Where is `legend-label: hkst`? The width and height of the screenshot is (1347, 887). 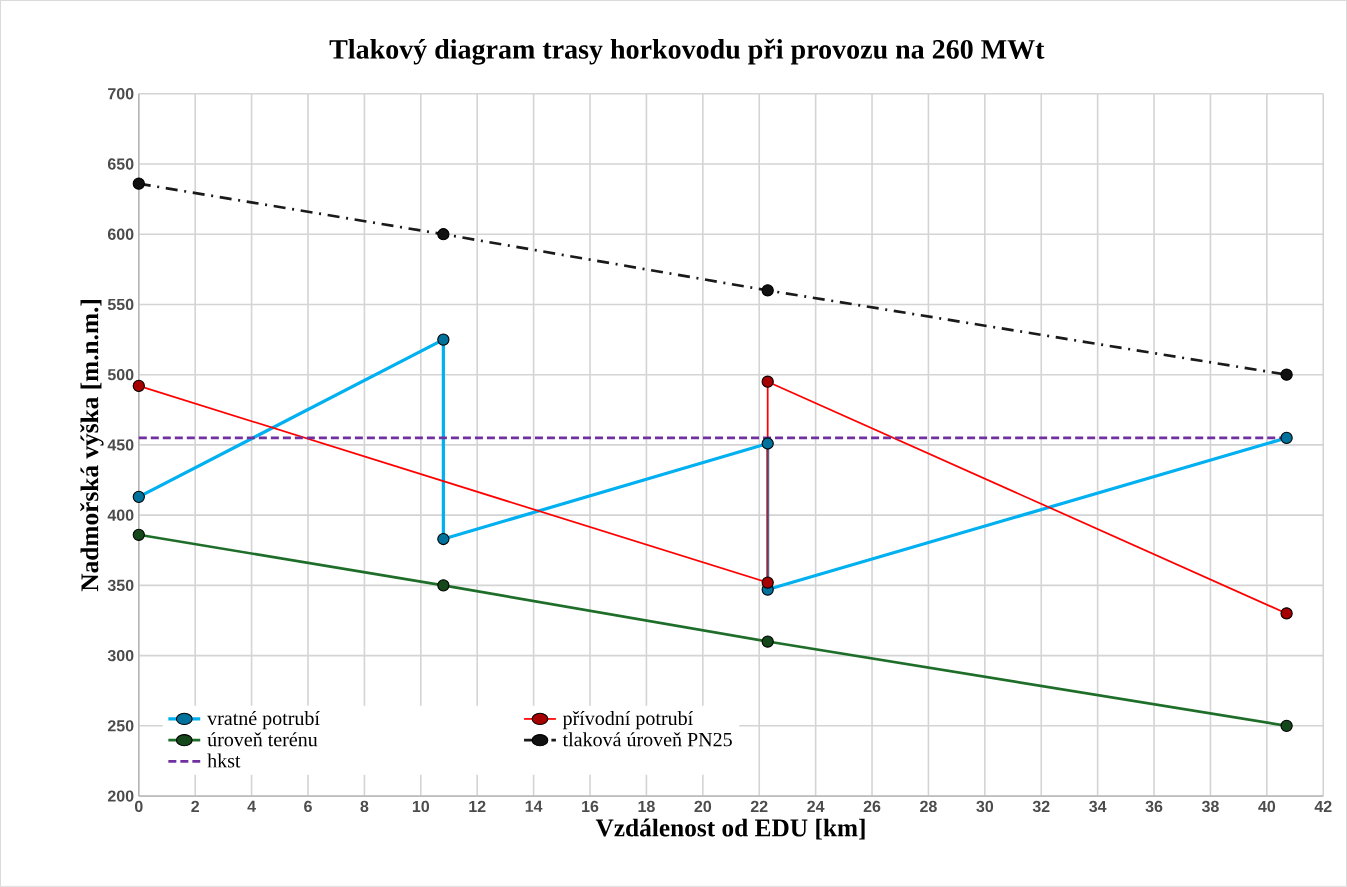
legend-label: hkst is located at coordinates (224, 760).